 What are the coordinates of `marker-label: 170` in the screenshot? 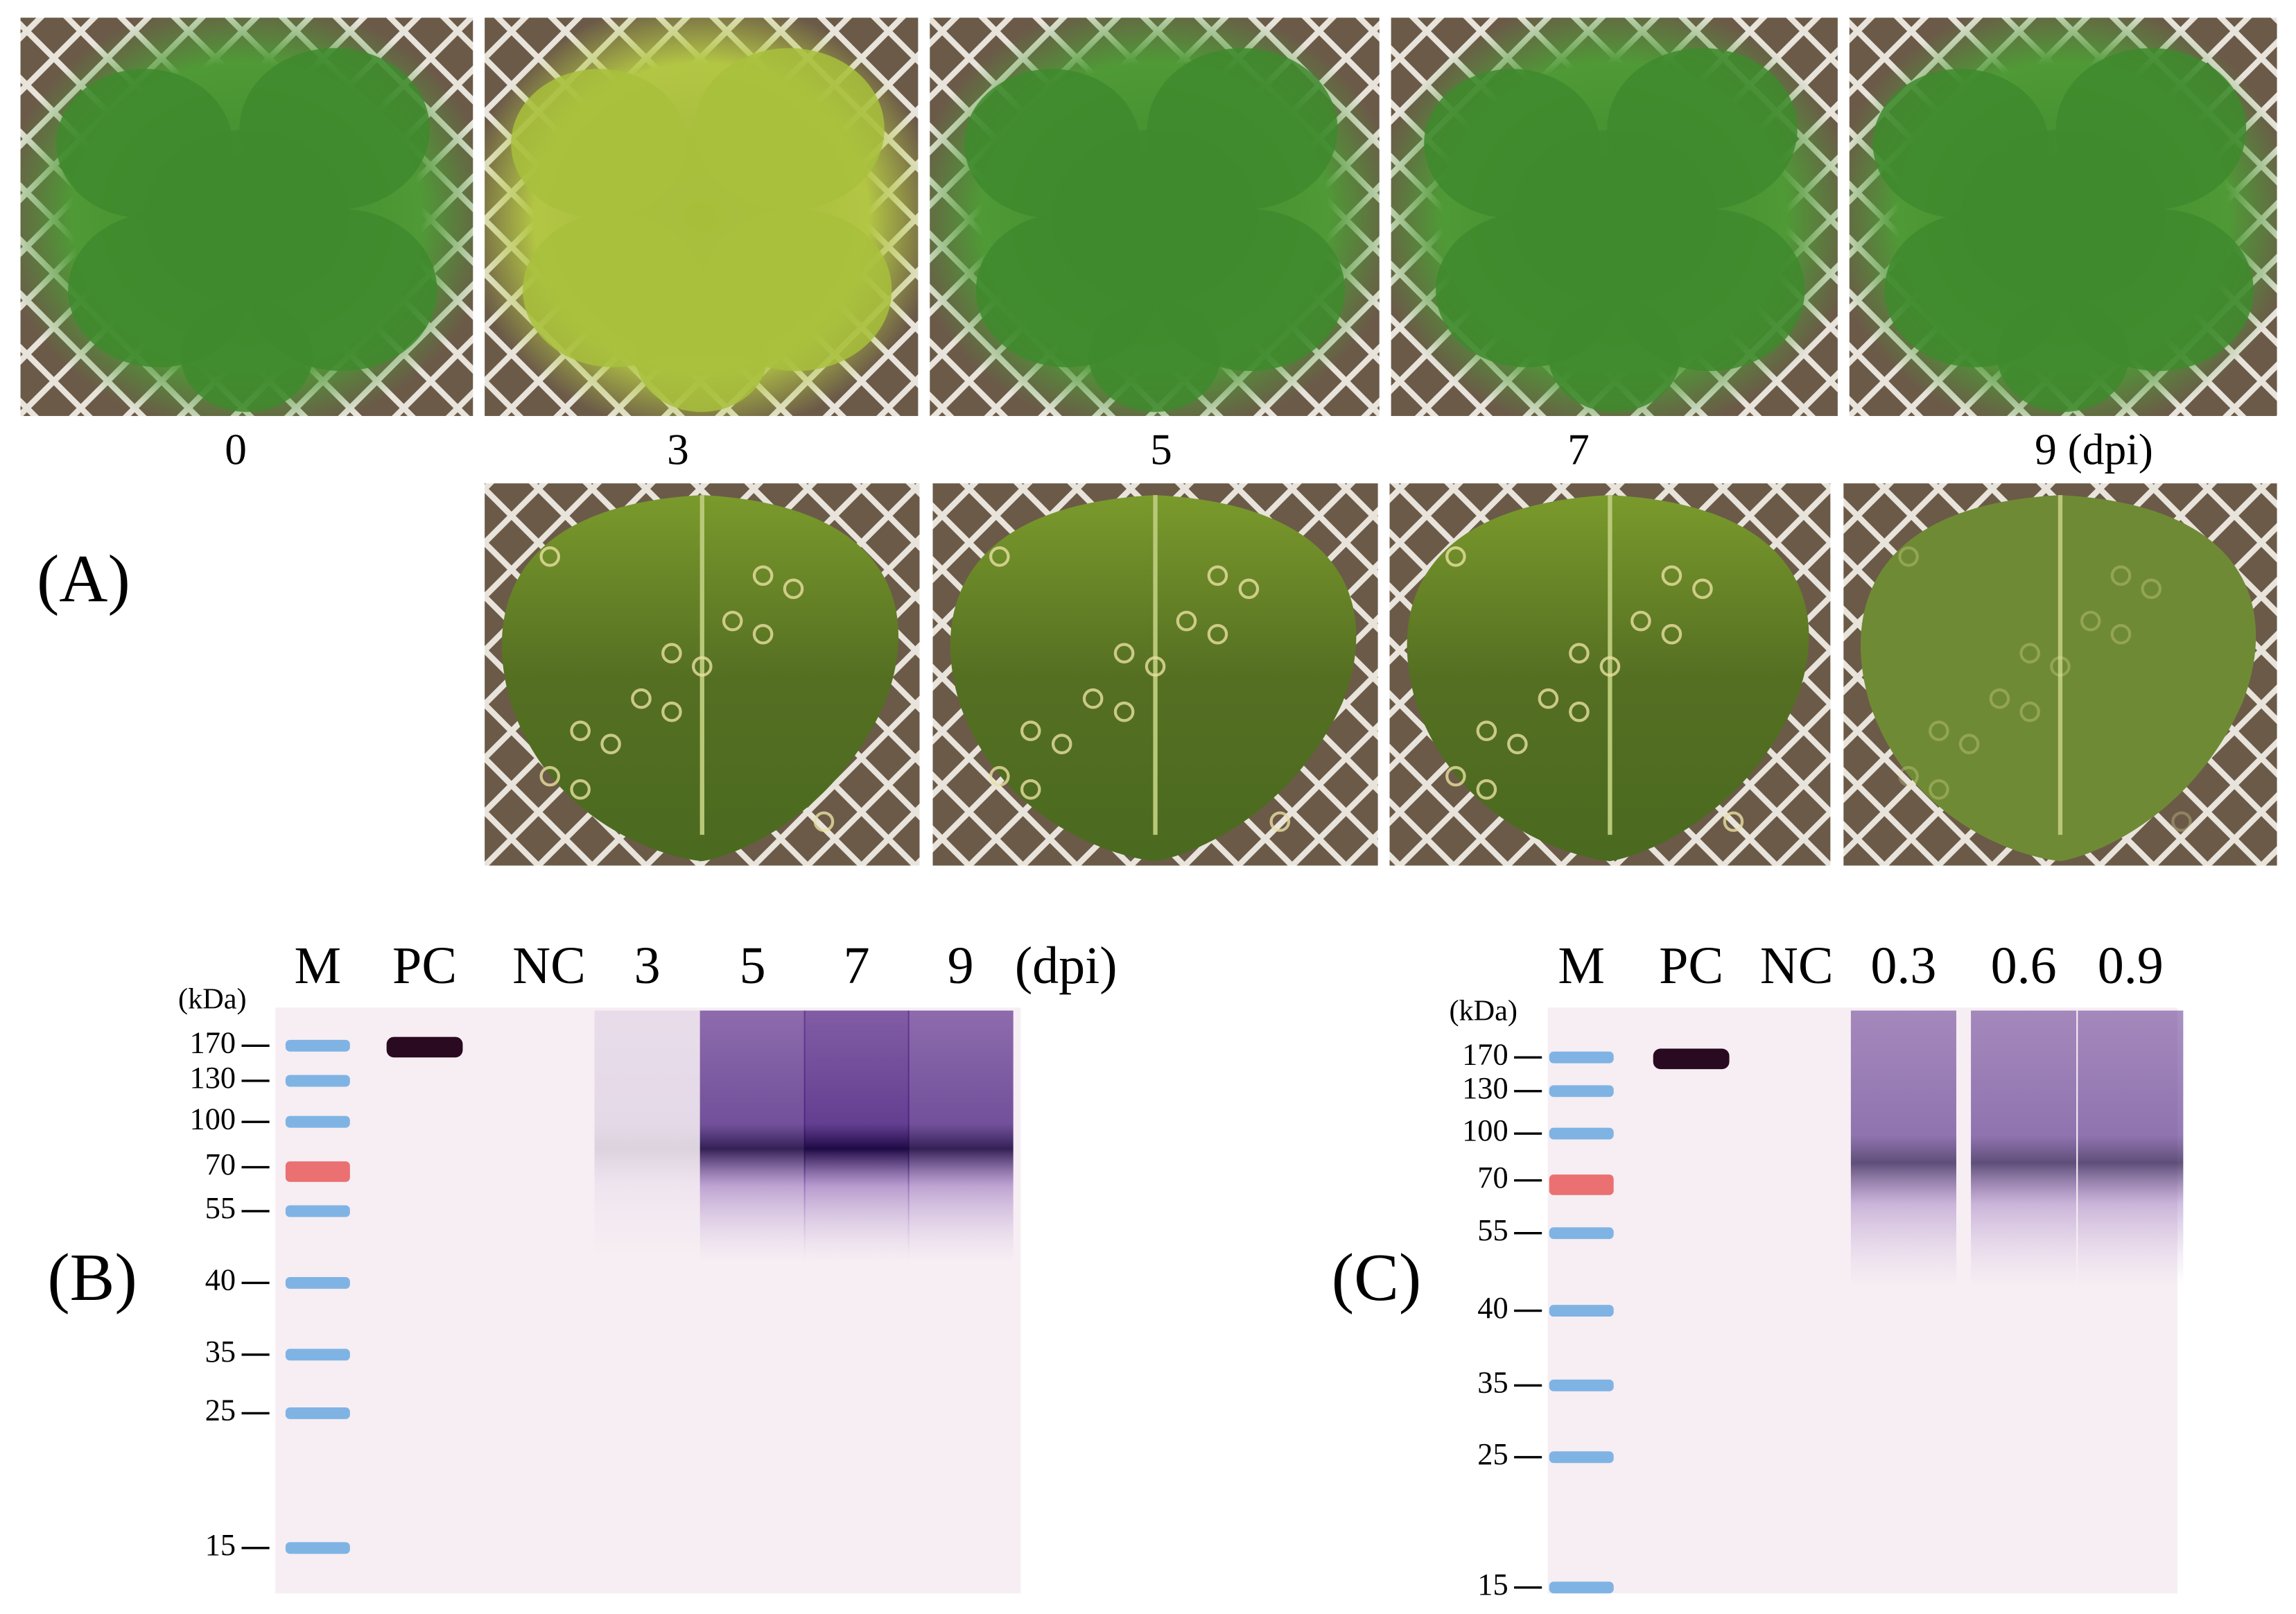 It's located at (213, 1042).